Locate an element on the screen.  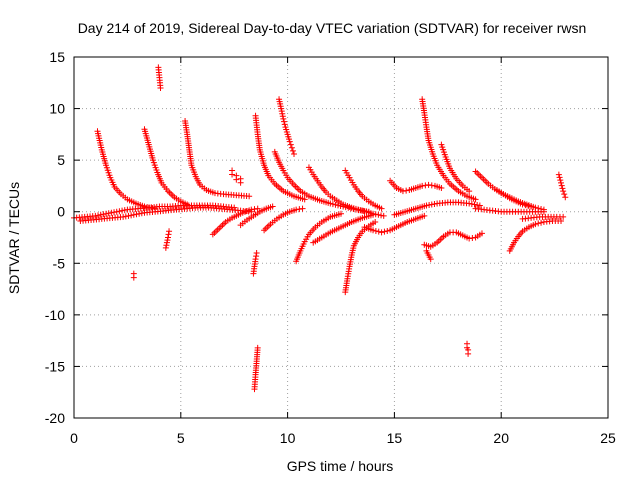
y-tick-label: -15 is located at coordinates (55, 366).